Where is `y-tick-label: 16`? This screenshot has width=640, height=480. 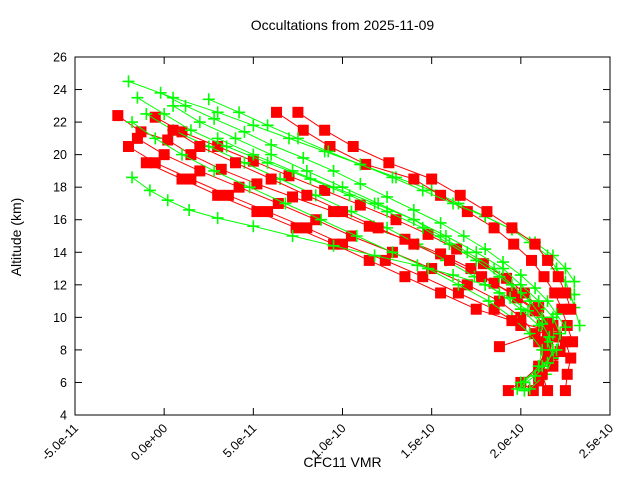
y-tick-label: 16 is located at coordinates (60, 220).